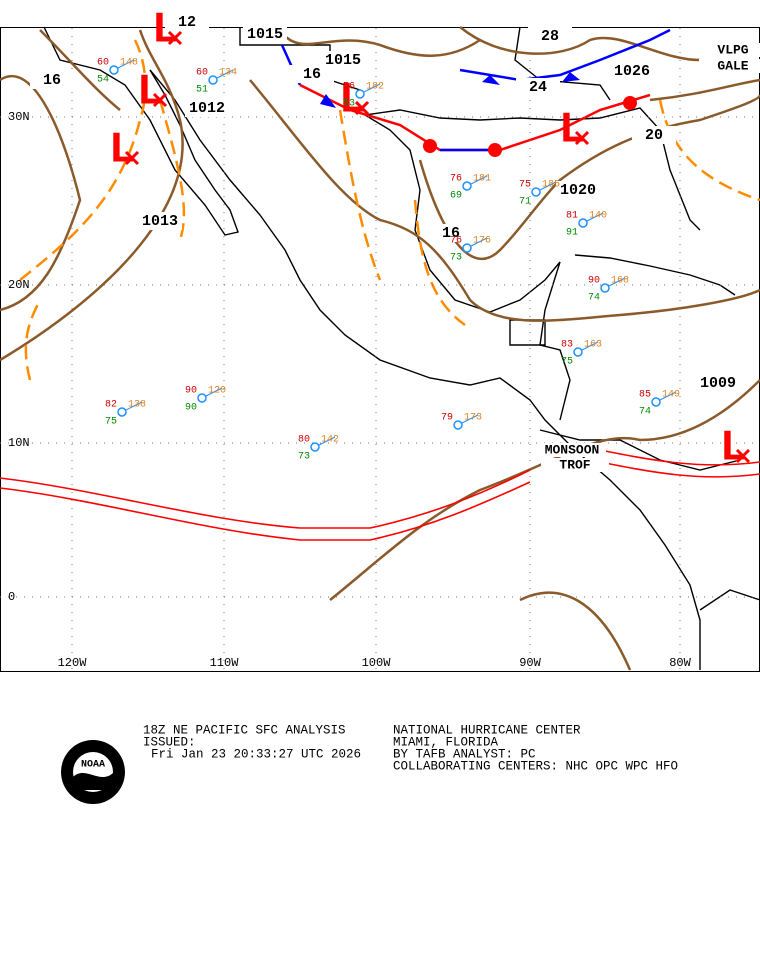  I want to click on isobar-label: 1026, so click(632, 71).